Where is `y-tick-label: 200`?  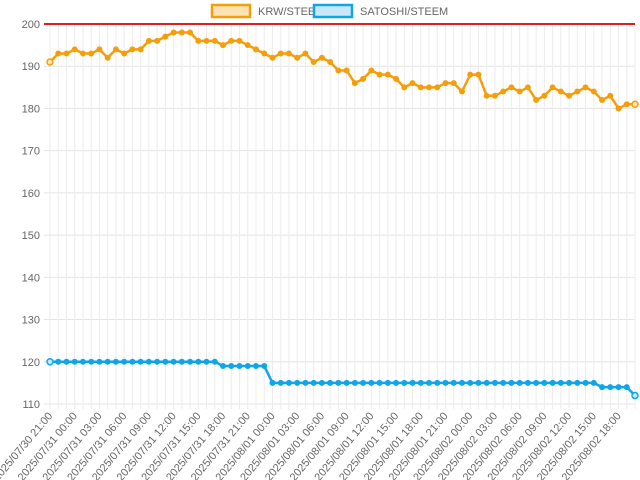
y-tick-label: 200 is located at coordinates (31, 25).